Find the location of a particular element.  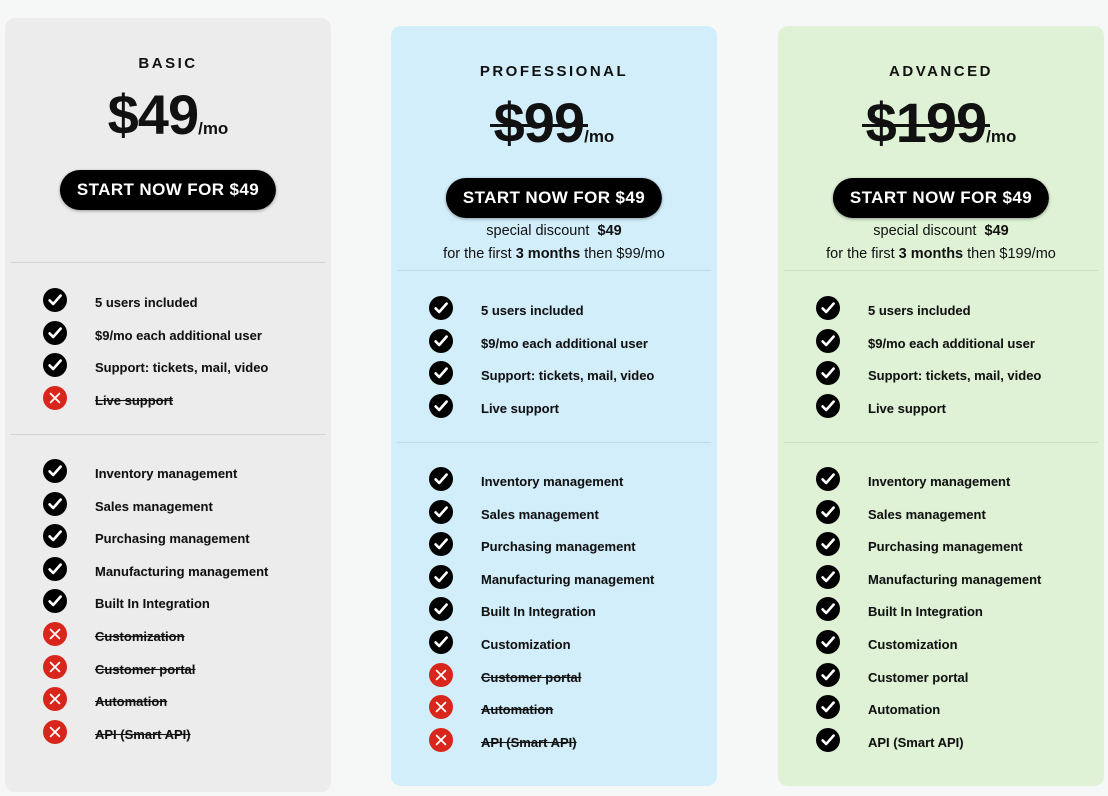

feature-label: Automation is located at coordinates (517, 710).